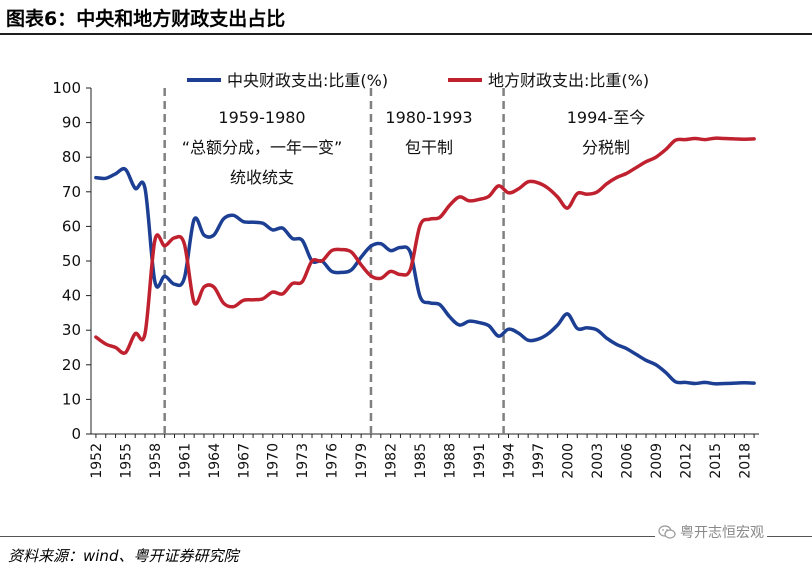 This screenshot has height=571, width=812. I want to click on x-tick-label: 2012, so click(686, 461).